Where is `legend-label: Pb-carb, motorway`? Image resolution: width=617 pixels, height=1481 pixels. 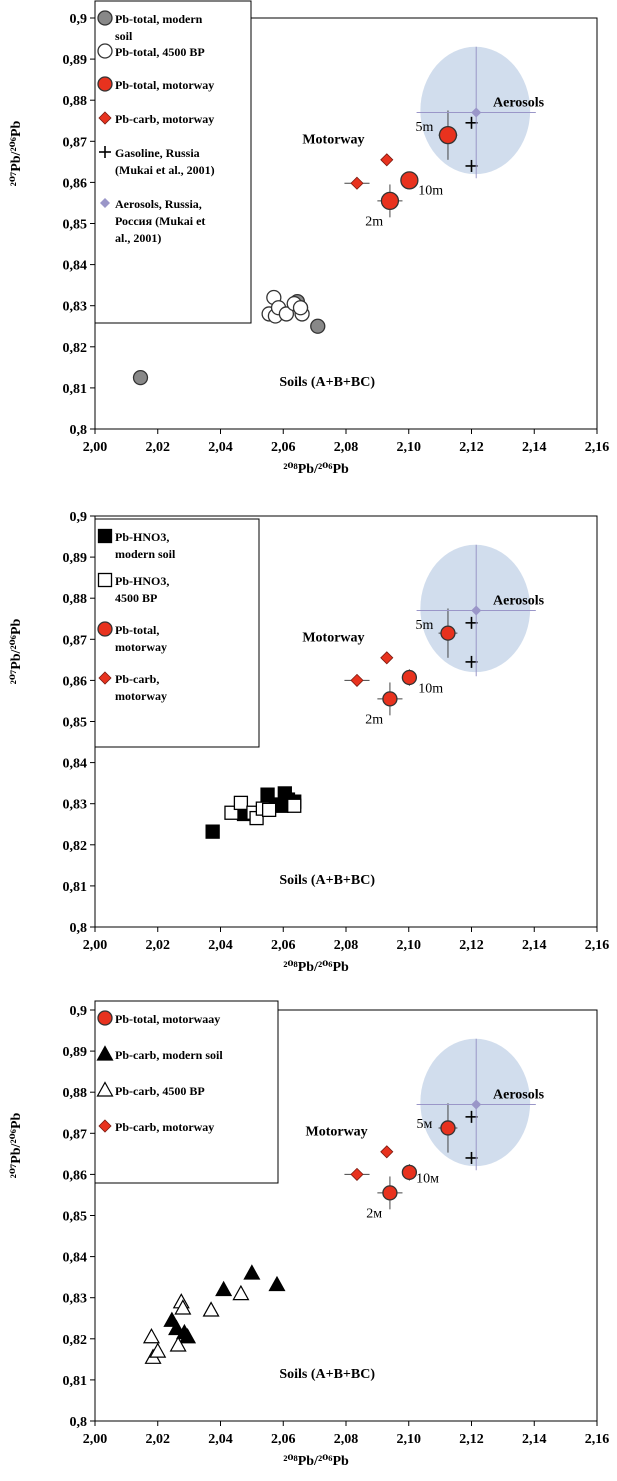
legend-label: Pb-carb, motorway is located at coordinates (164, 119).